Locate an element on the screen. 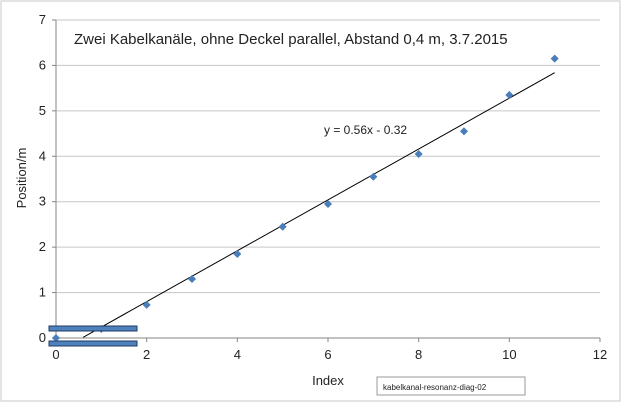 Image resolution: width=624 pixels, height=407 pixels. x-tick-label: 10 is located at coordinates (509, 354).